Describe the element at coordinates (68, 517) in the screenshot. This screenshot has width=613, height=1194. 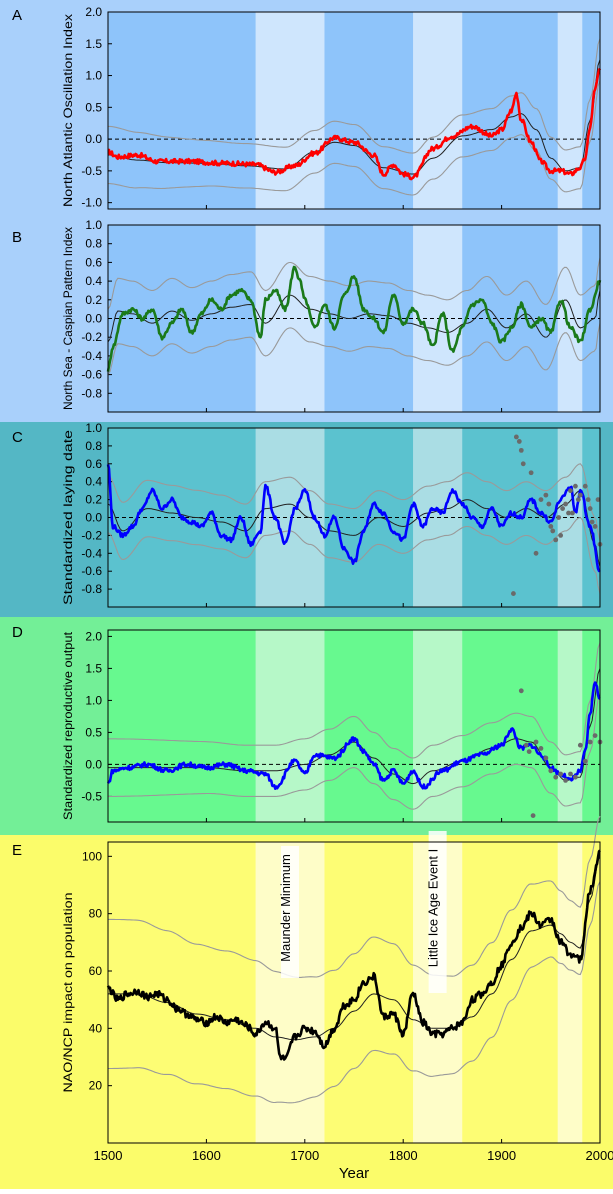
I see `y-axis-label: Standardized laying date` at that location.